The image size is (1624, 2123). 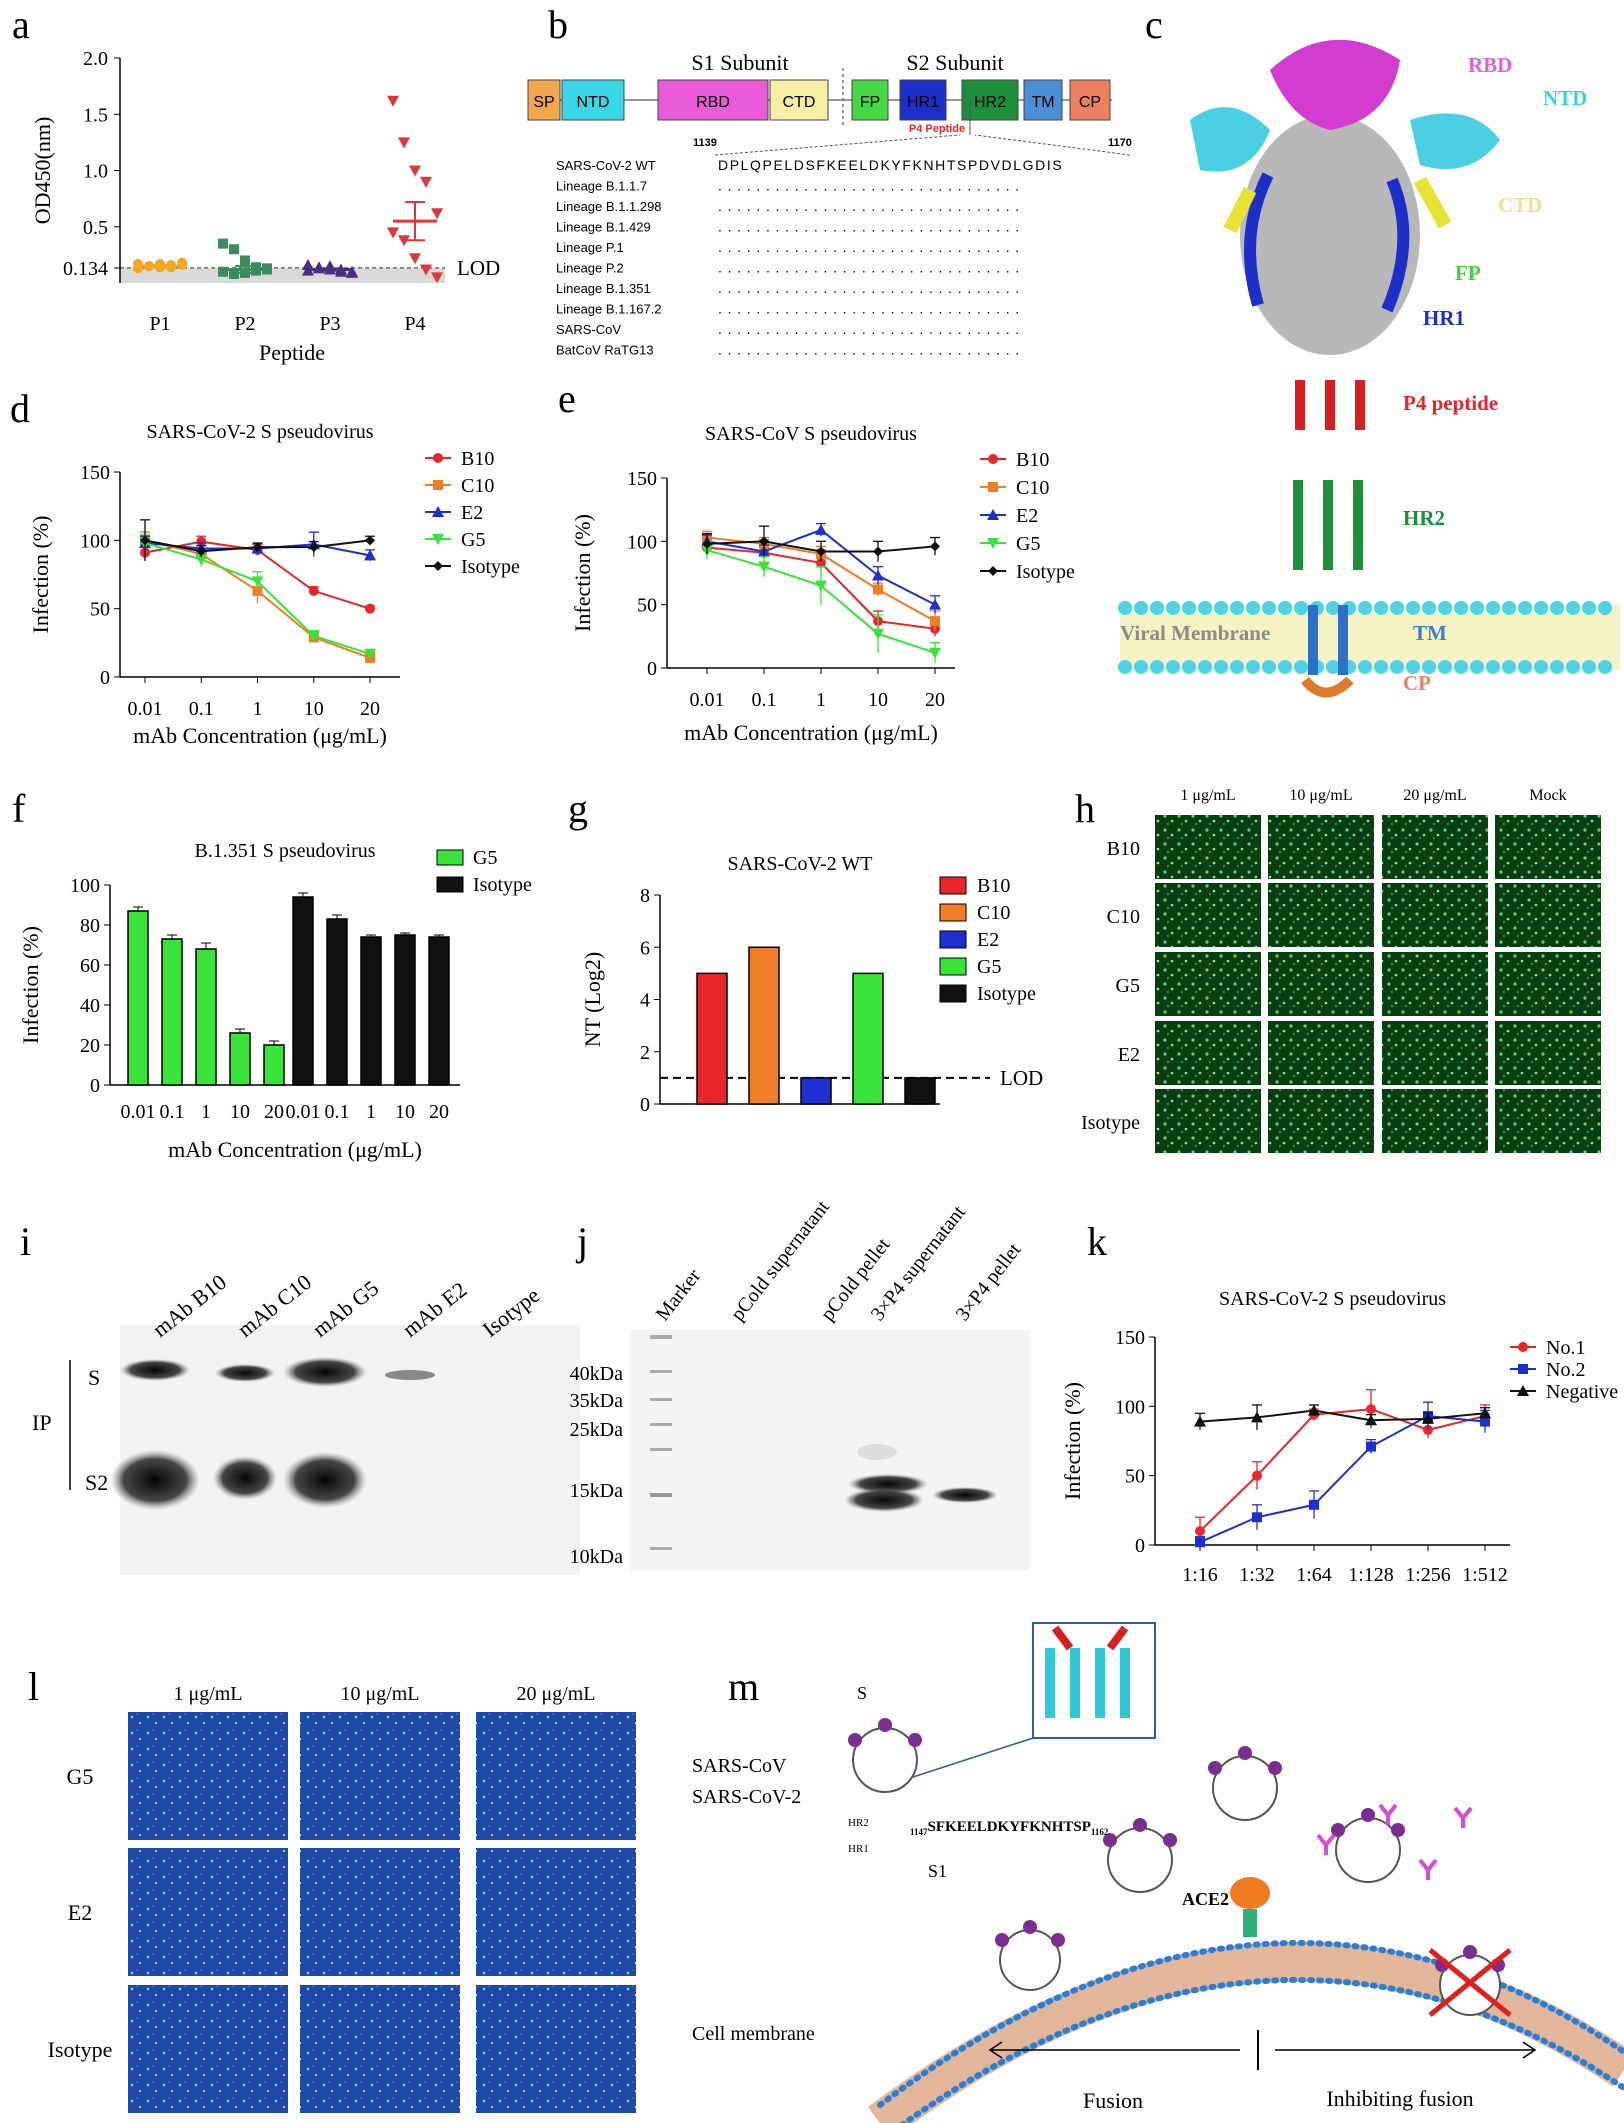 I want to click on wb-marker-labels: 40kDa 35kDa 25kDa 15kDa 10kDa, so click(x=596, y=1465).